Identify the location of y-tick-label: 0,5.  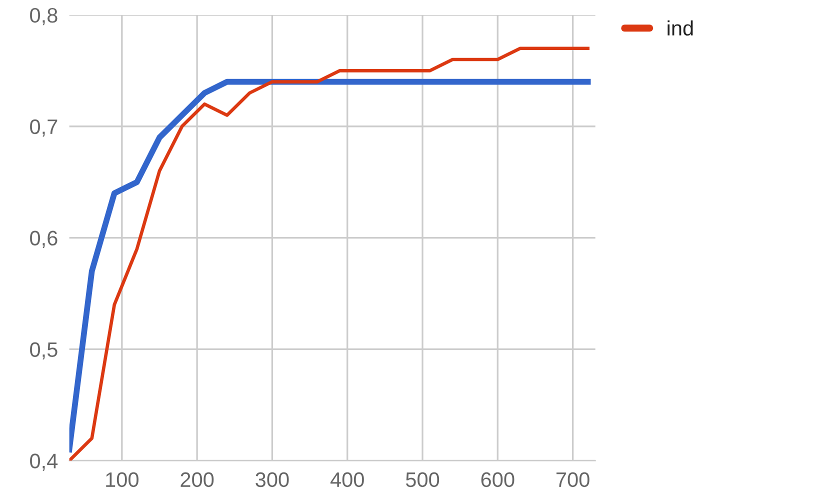
(44, 351).